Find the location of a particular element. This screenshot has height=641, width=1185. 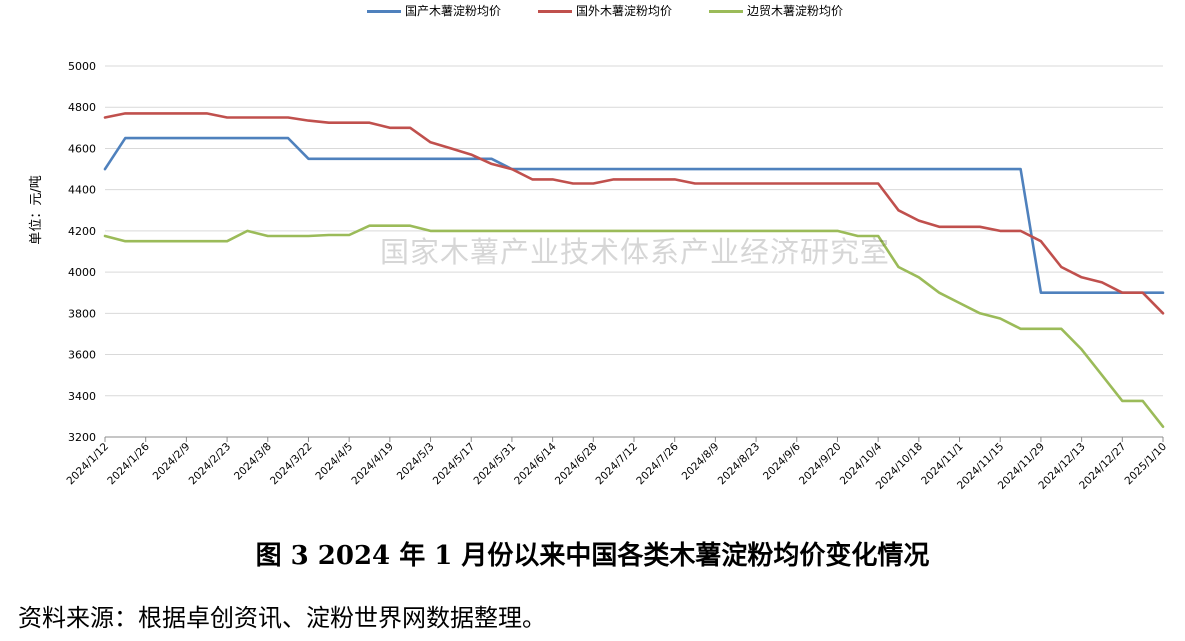

x-tick-label: 2024/4/19 is located at coordinates (372, 464).